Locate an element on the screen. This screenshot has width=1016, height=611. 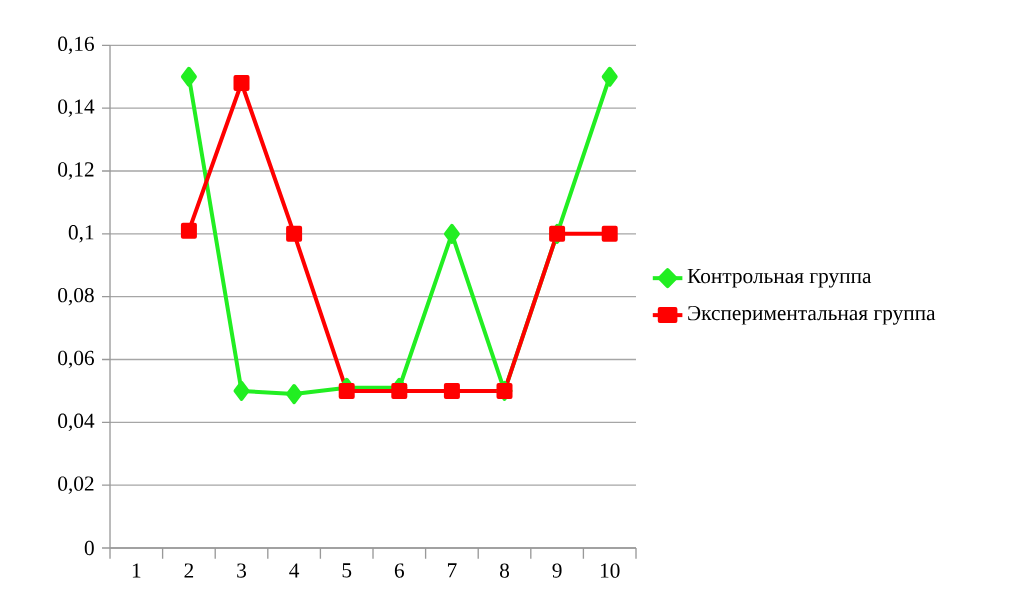
y-tick-label: 0 is located at coordinates (89, 548).